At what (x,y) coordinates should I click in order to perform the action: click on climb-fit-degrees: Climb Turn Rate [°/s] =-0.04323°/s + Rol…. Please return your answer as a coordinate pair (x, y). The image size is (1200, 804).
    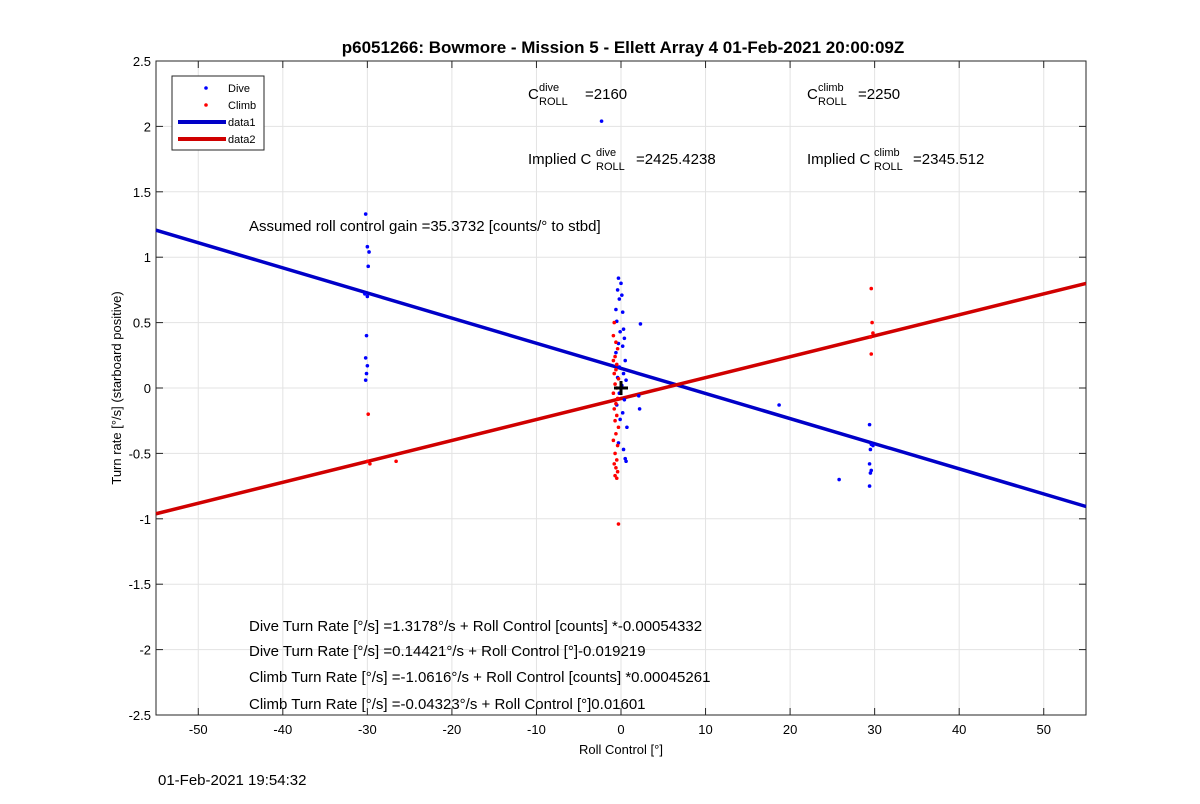
    Looking at the image, I should click on (447, 704).